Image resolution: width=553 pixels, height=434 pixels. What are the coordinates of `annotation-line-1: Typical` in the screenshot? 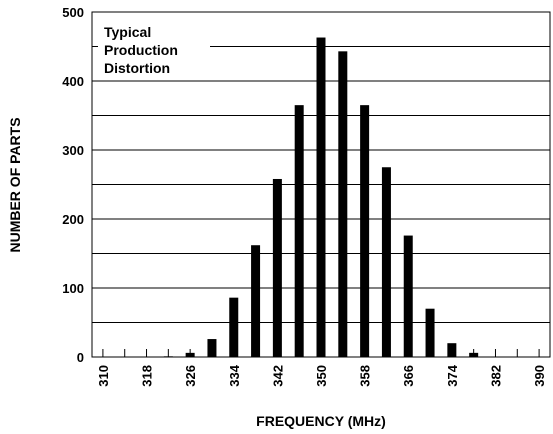 It's located at (127, 32).